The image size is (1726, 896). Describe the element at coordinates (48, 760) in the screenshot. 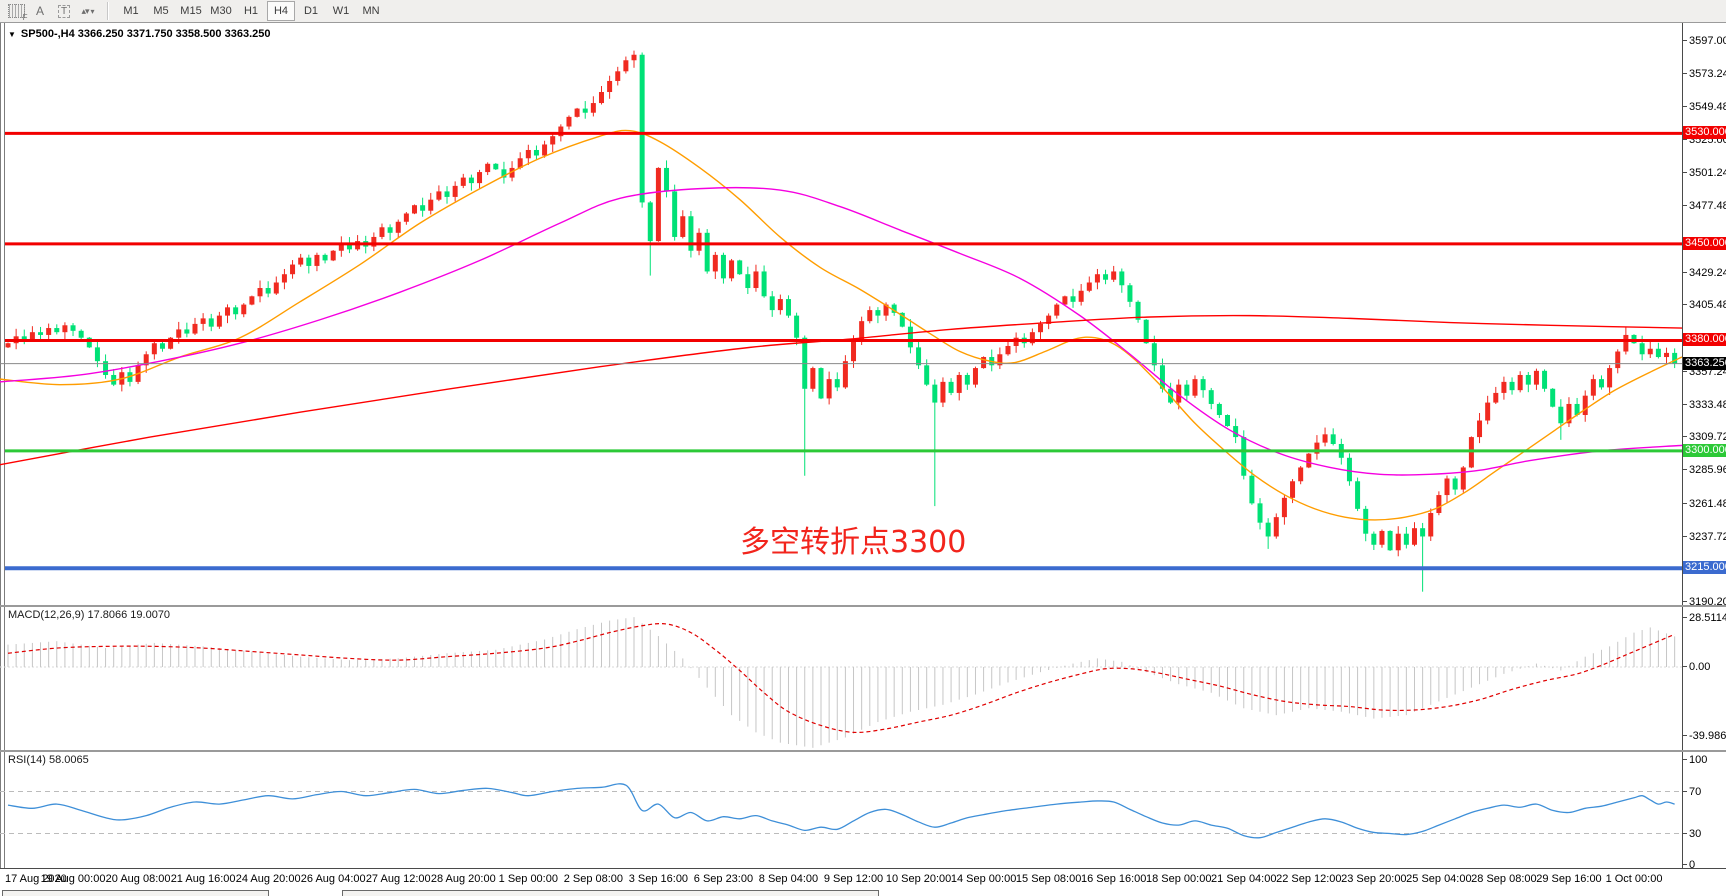

I see `rsi-label: RSI(14) 58.0065` at that location.